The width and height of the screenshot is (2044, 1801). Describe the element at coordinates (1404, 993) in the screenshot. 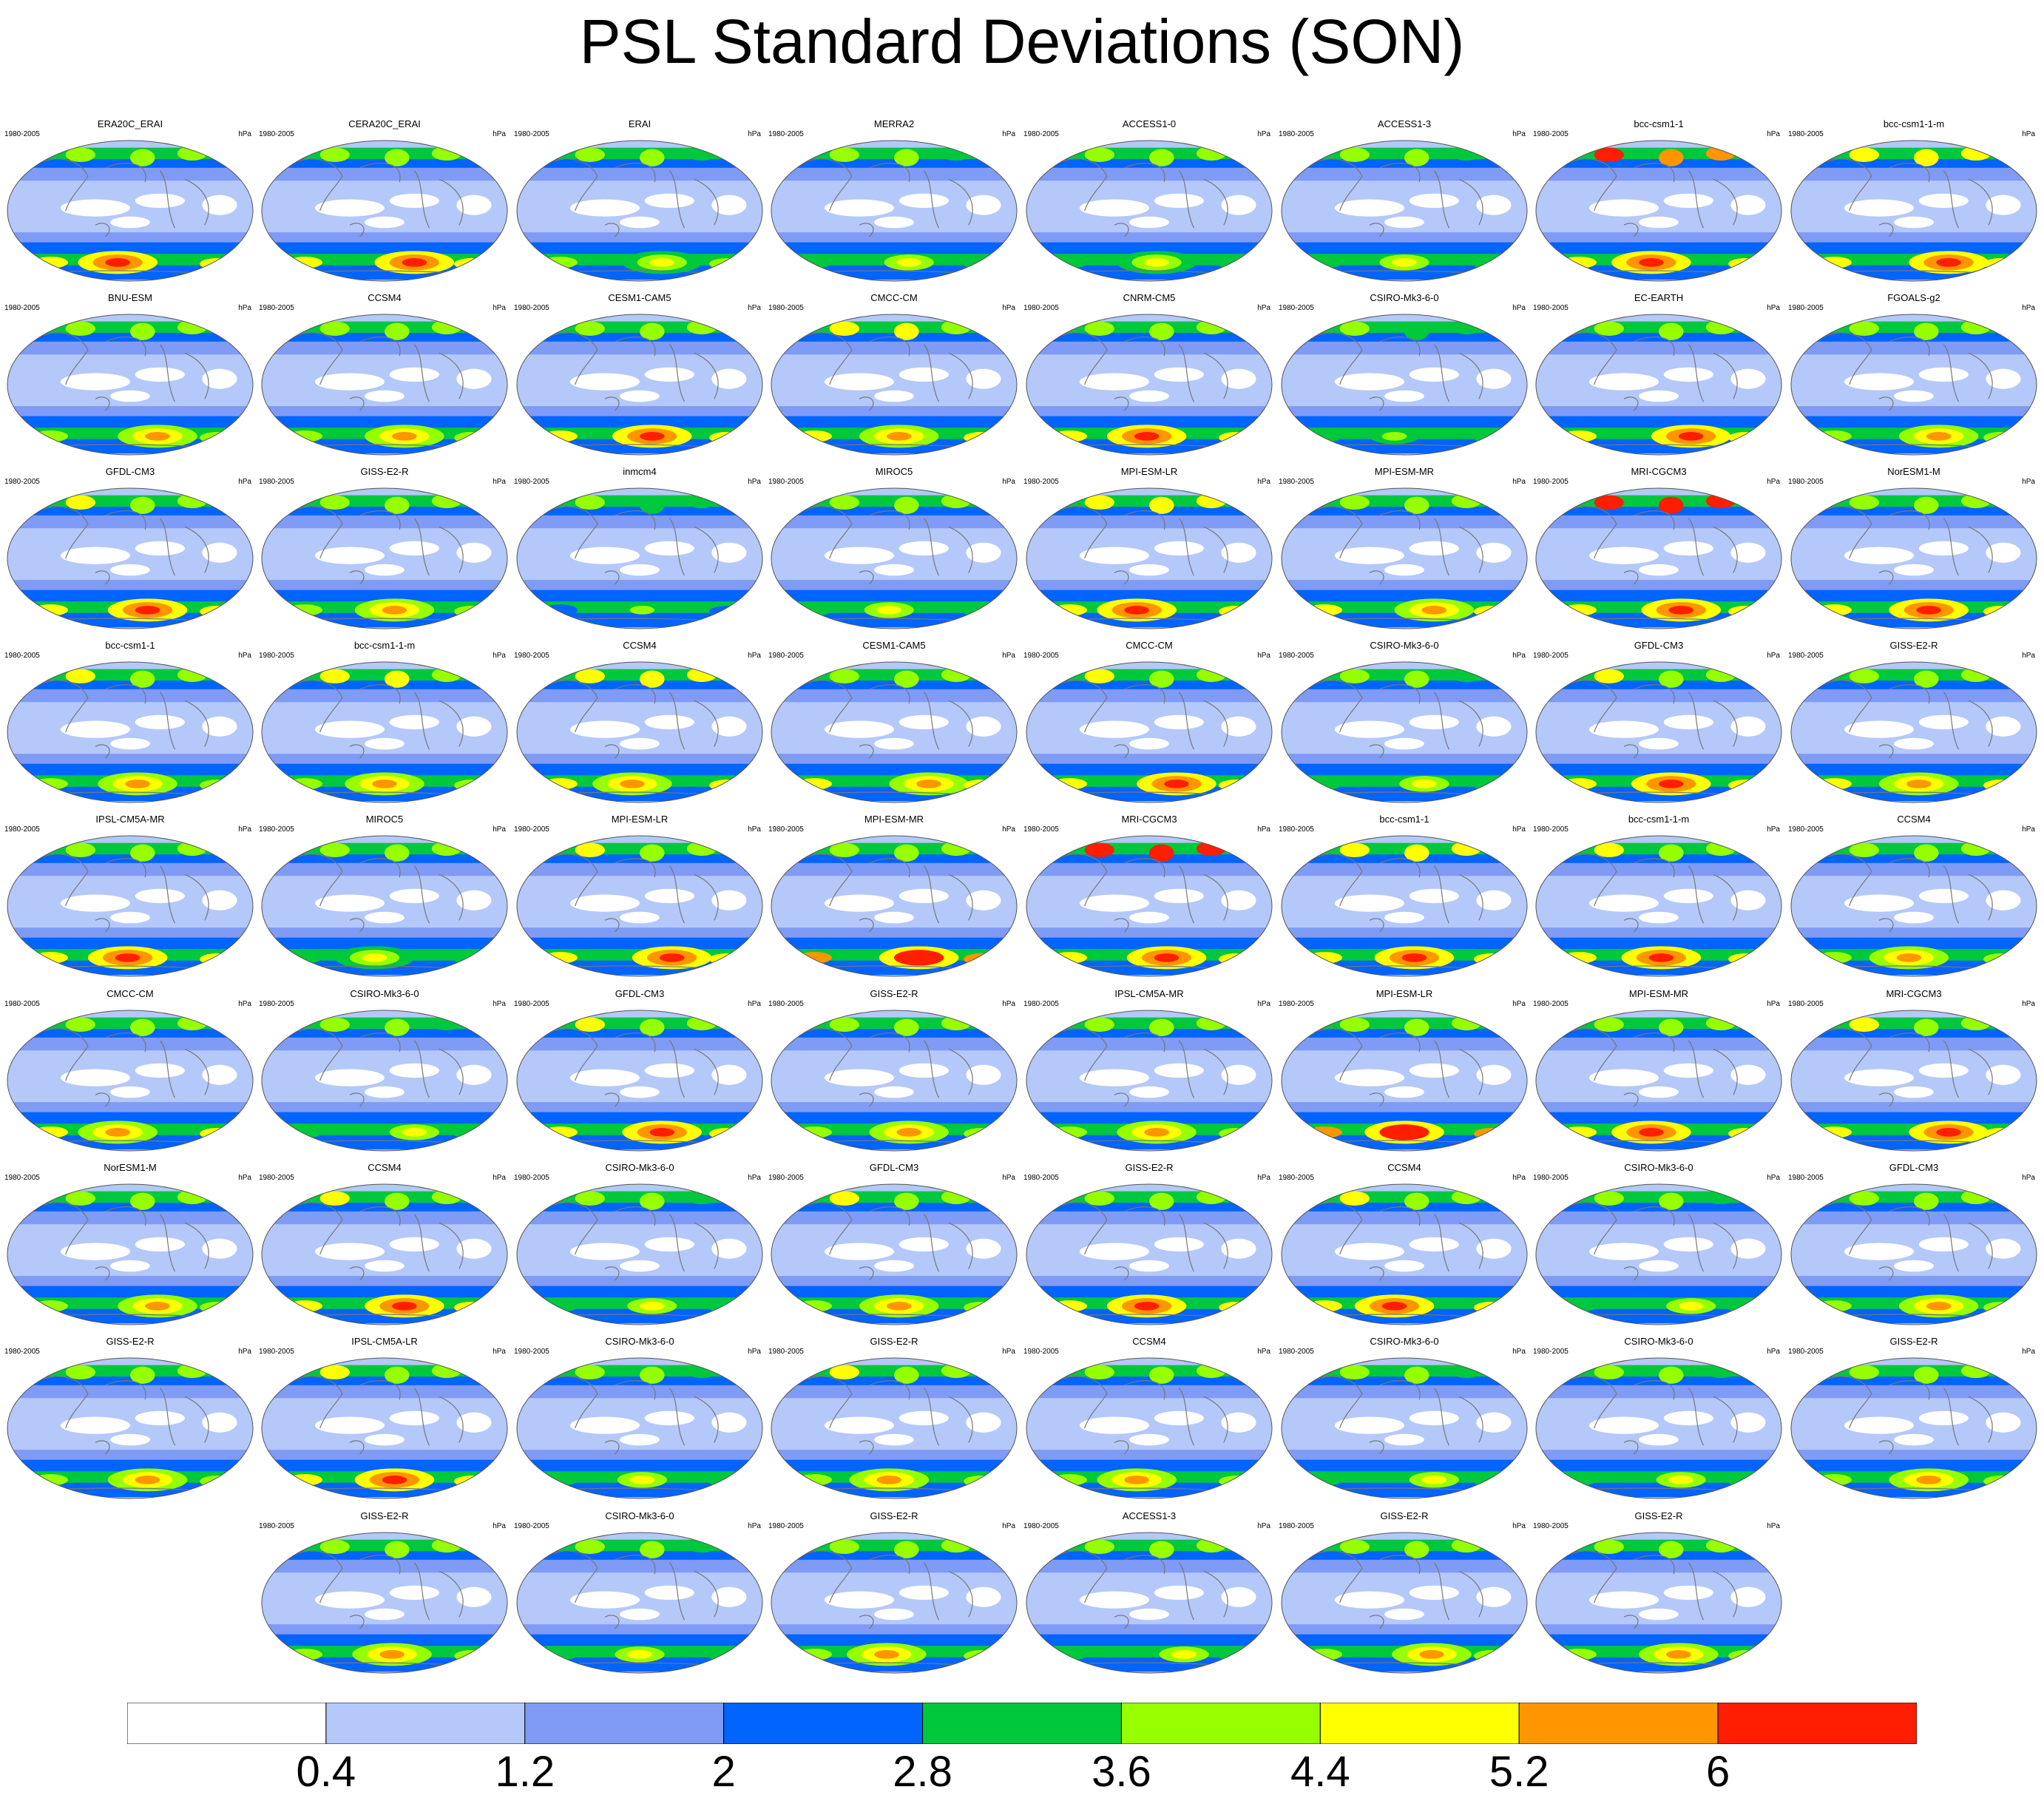

I see `panel-title: MPI-ESM-LR` at that location.